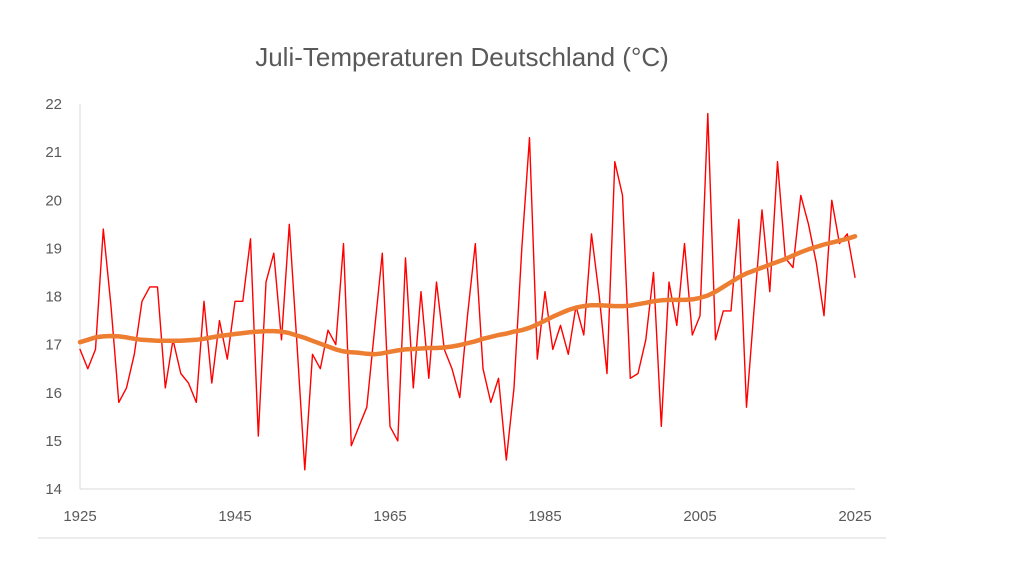 This screenshot has height=564, width=1024. What do you see at coordinates (53, 248) in the screenshot?
I see `y-tick-label: 19` at bounding box center [53, 248].